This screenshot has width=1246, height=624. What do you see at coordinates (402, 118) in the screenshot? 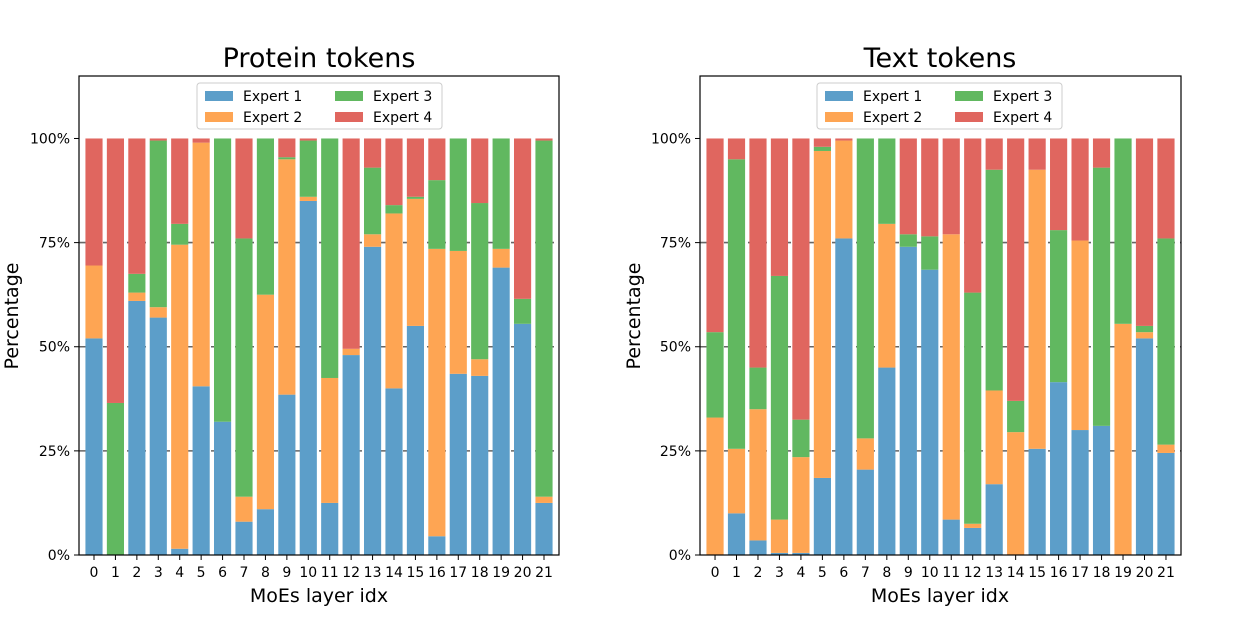
I see `legend-label: Expert 4` at bounding box center [402, 118].